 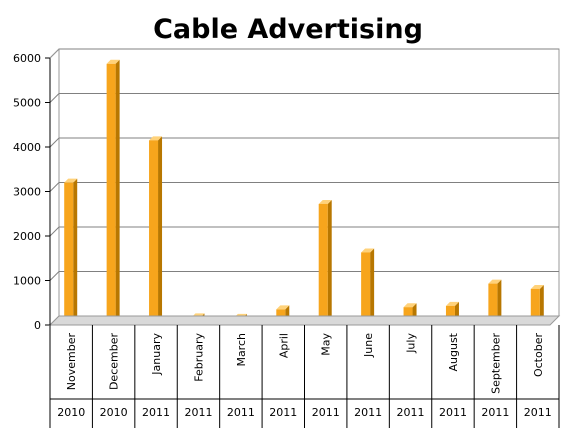 What do you see at coordinates (54, 53) in the screenshot?
I see `y-axis-depth` at bounding box center [54, 53].